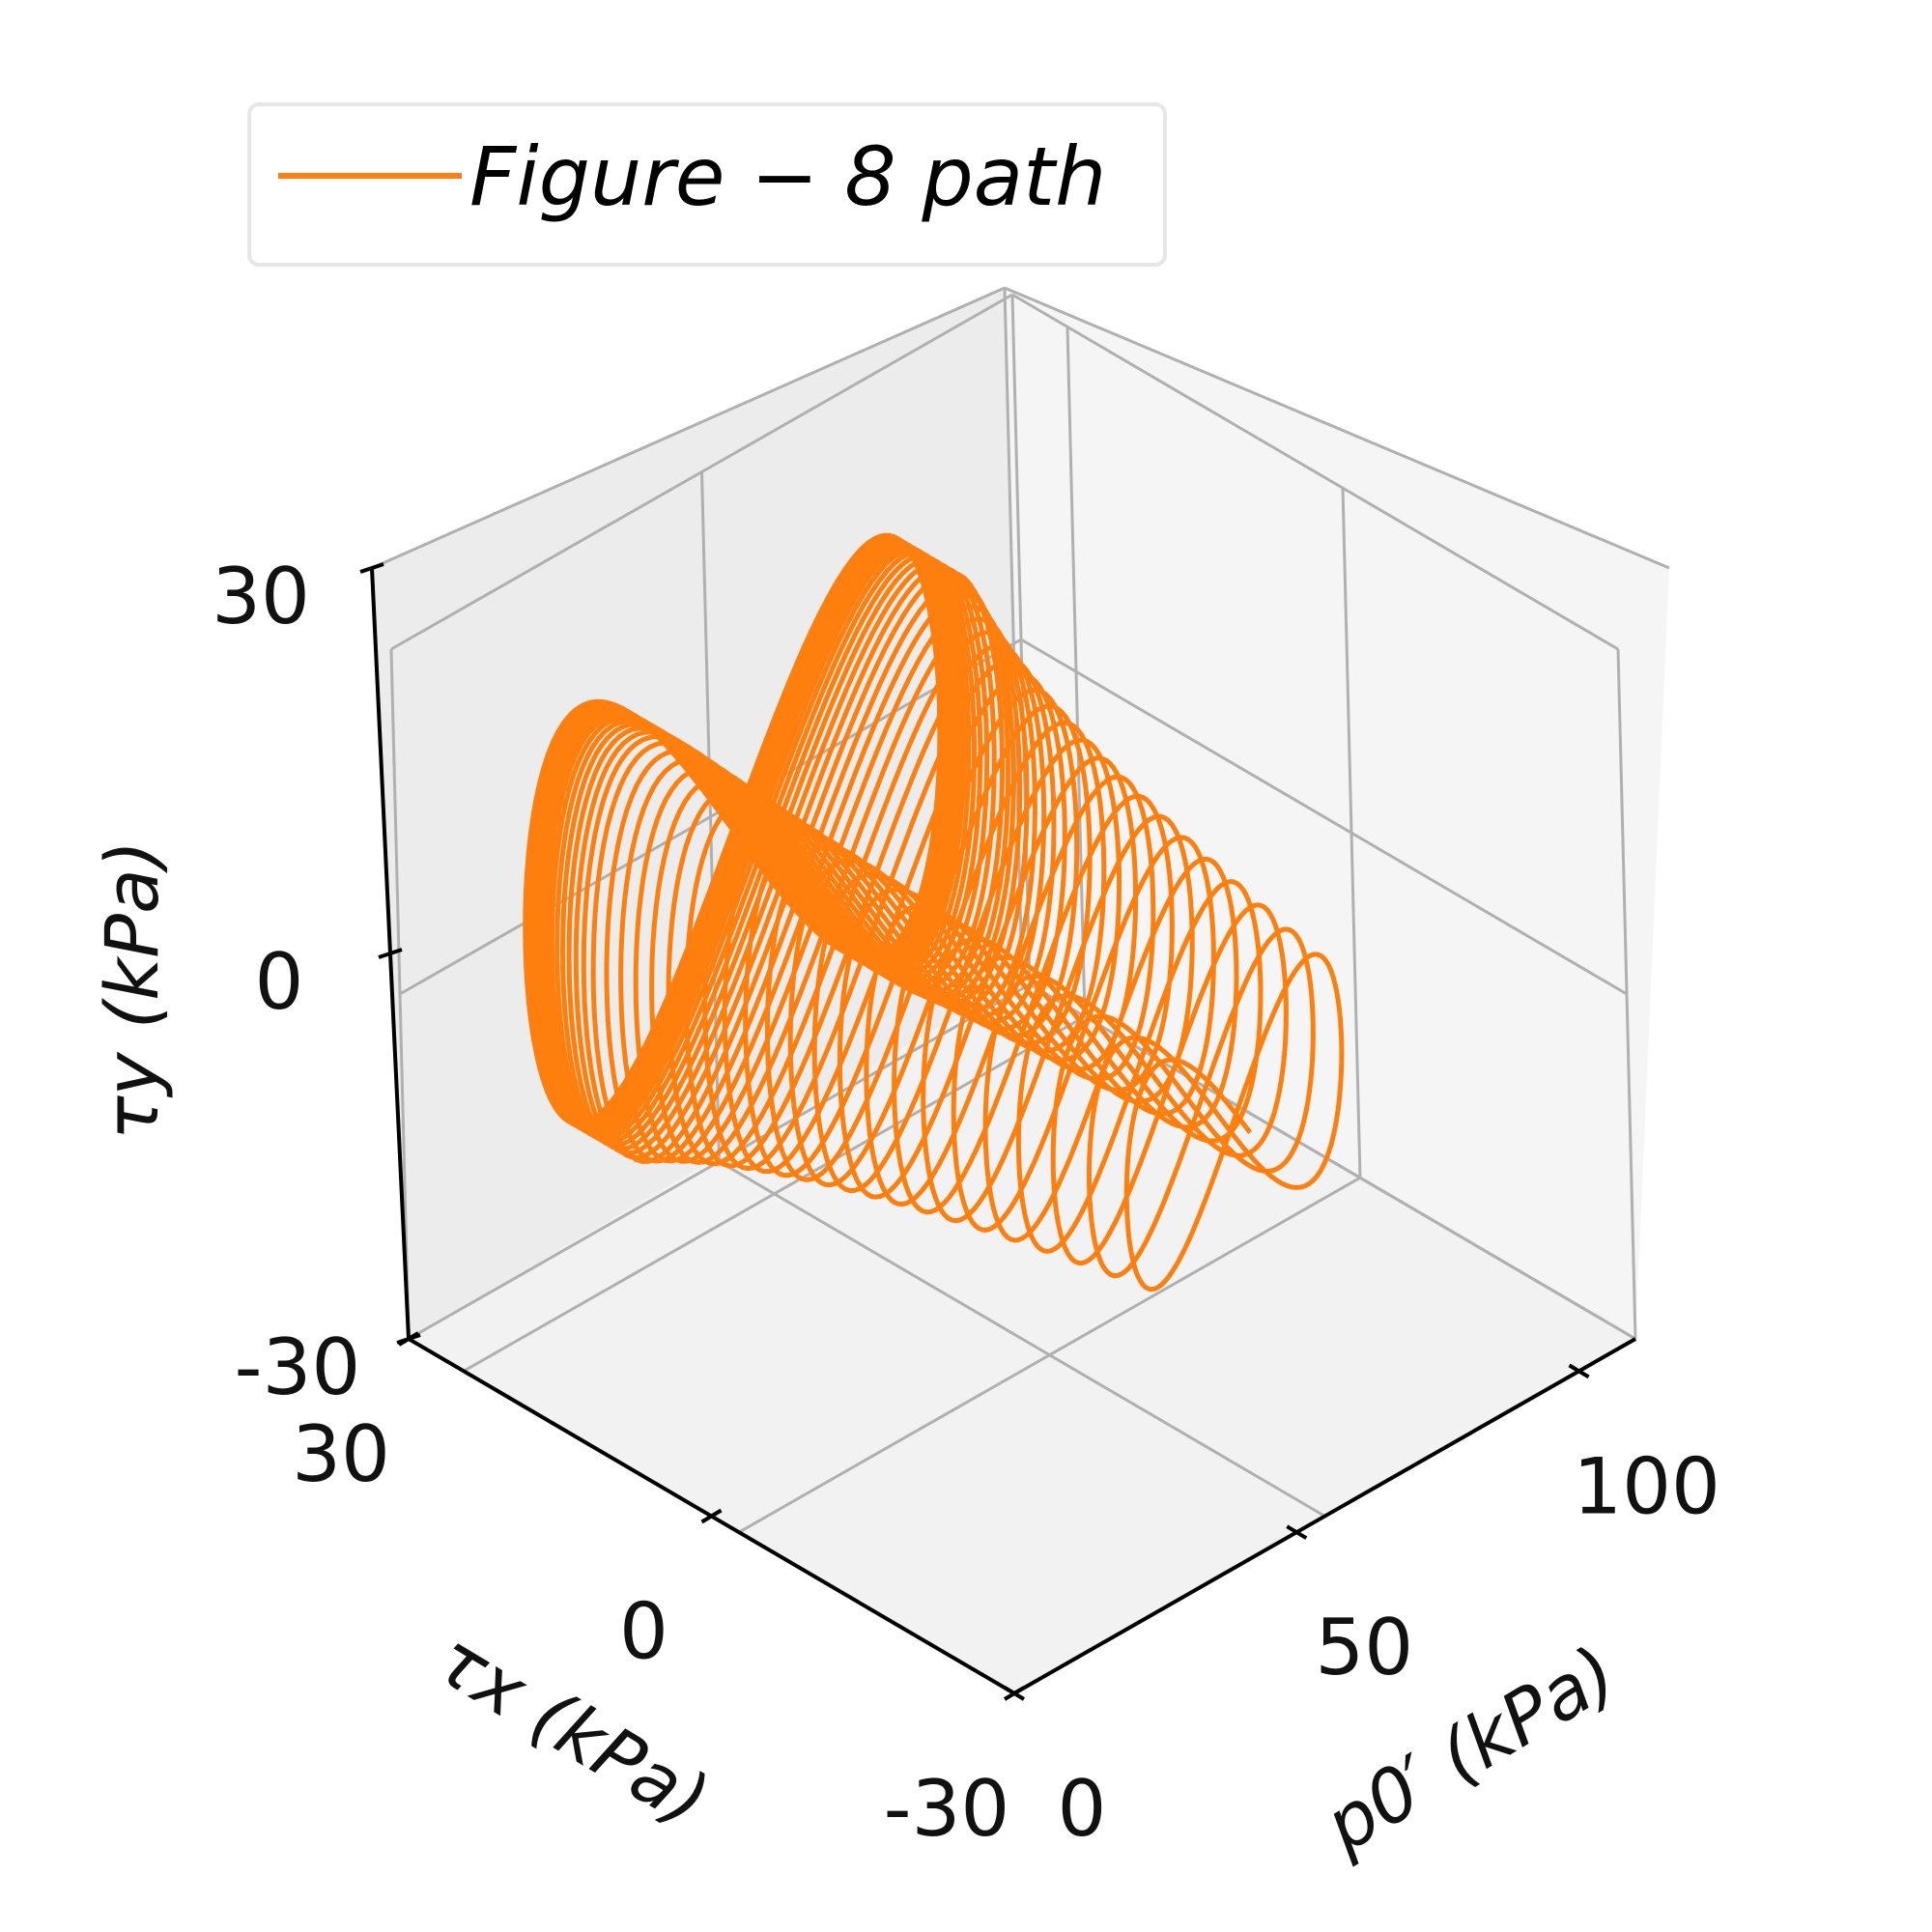 The image size is (1932, 1932). What do you see at coordinates (261, 596) in the screenshot?
I see `tick-label-tau-y-2: 30` at bounding box center [261, 596].